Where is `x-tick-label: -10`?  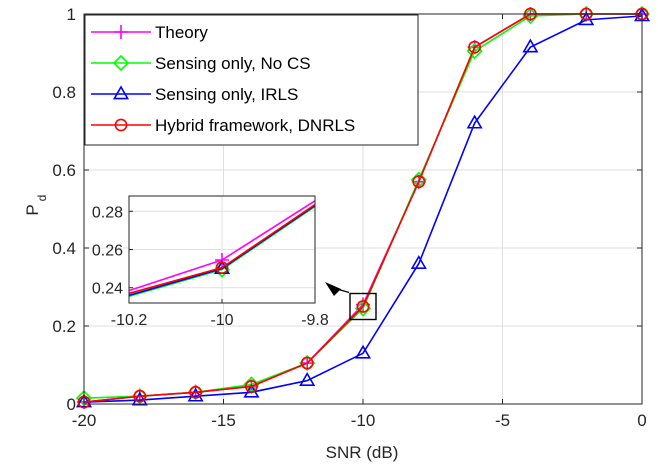
x-tick-label: -10 is located at coordinates (363, 420).